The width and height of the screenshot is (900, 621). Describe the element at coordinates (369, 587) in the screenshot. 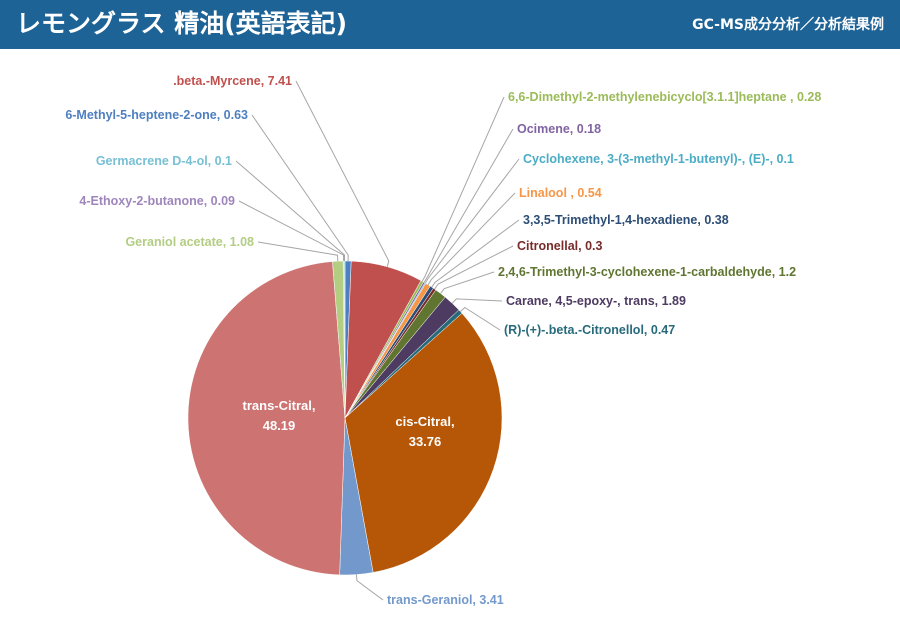

I see `leader-line-trans-geraniol` at that location.